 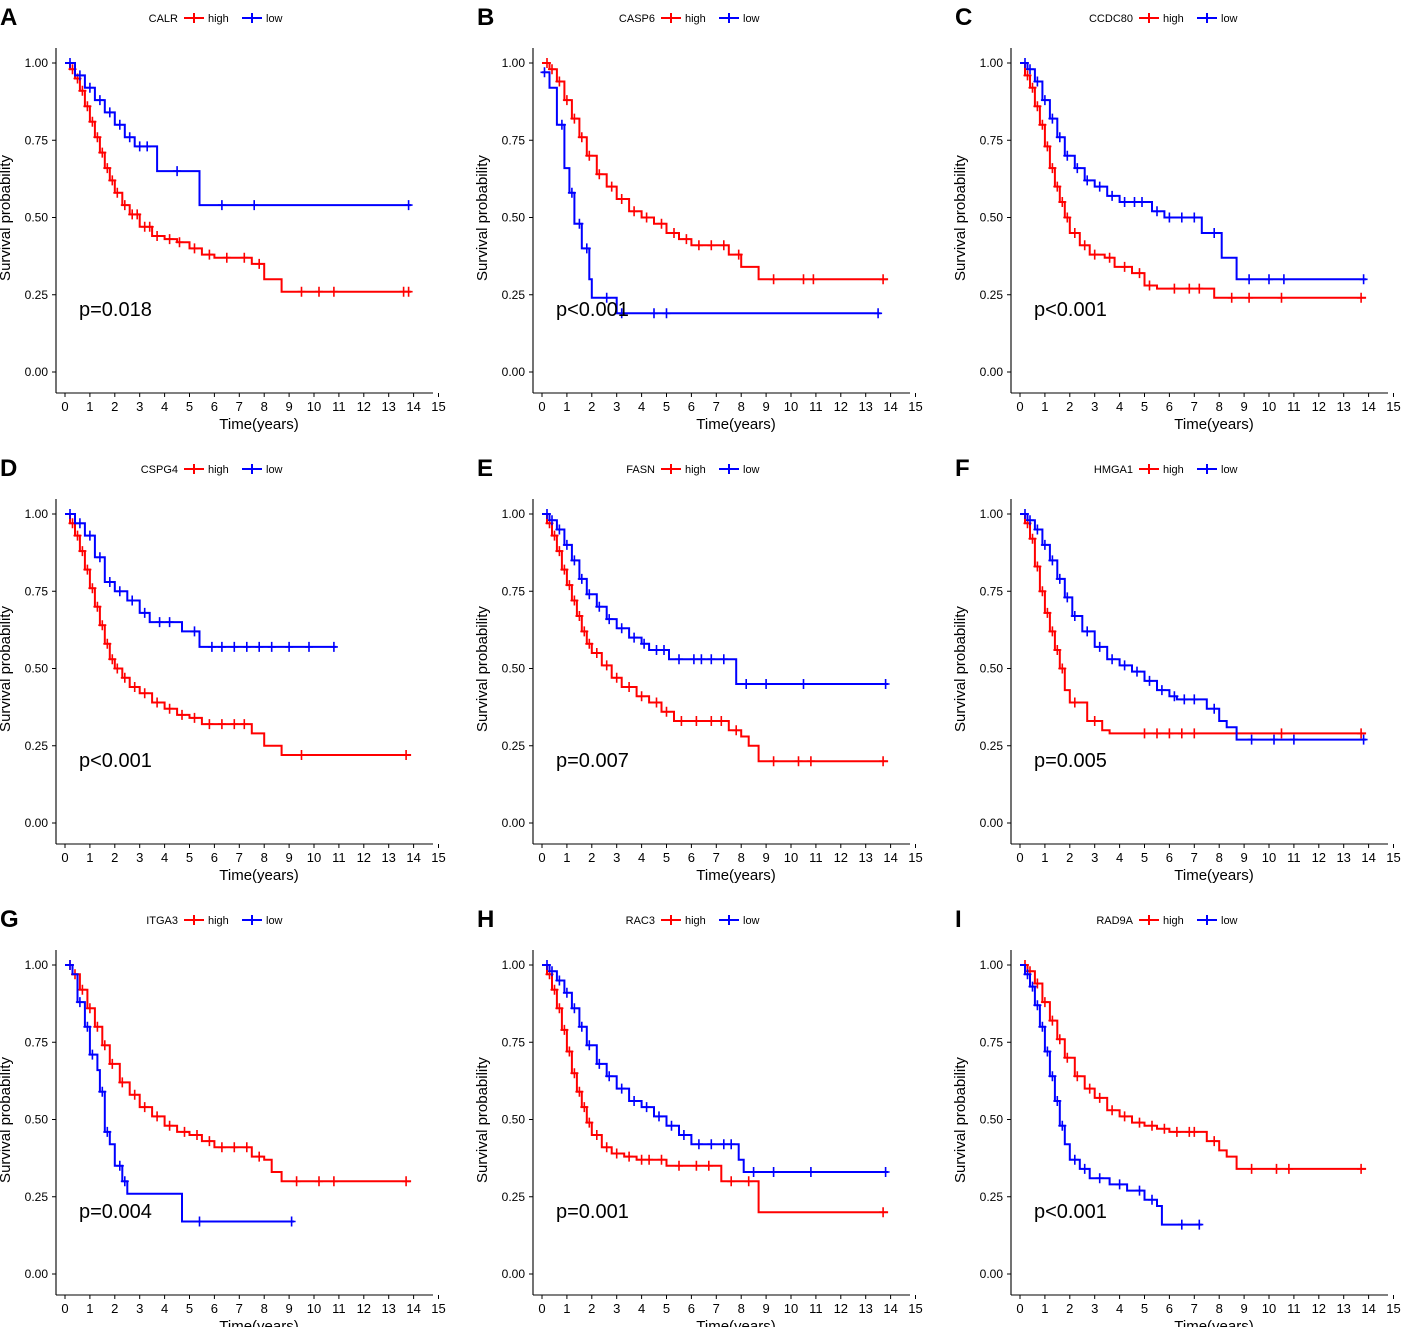 I want to click on panel-letter: E, so click(x=485, y=468).